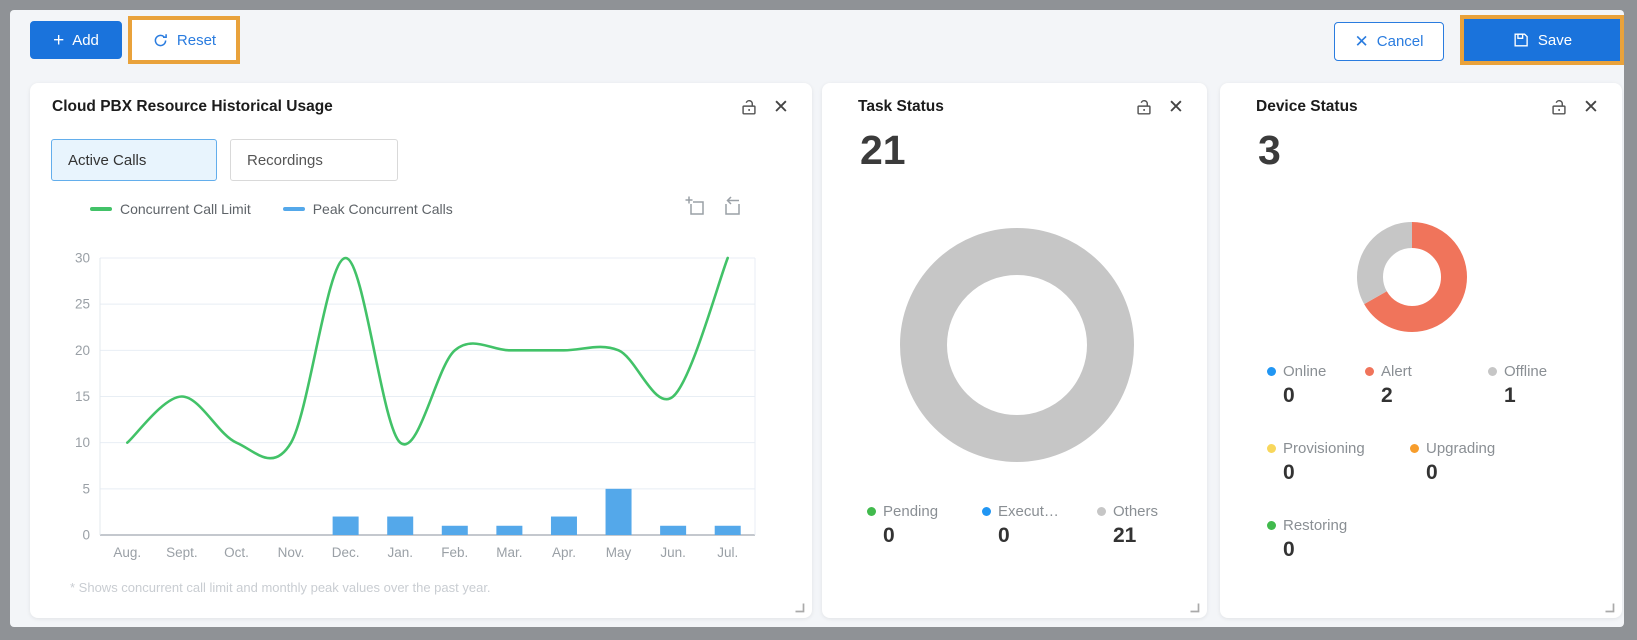  Describe the element at coordinates (1289, 472) in the screenshot. I see `provisioning-count: 0` at that location.